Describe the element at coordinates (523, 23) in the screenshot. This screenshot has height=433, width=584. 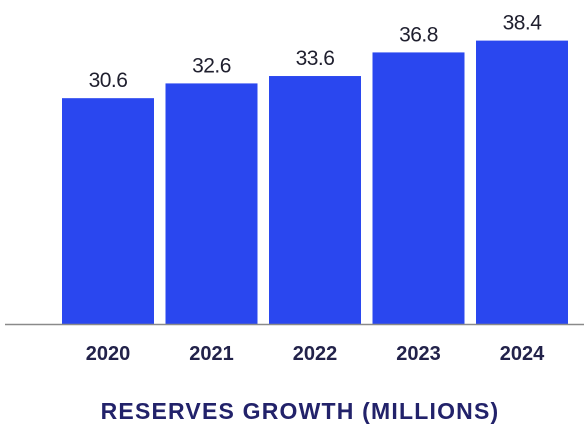
I see `value-label-2024: 38.4` at that location.